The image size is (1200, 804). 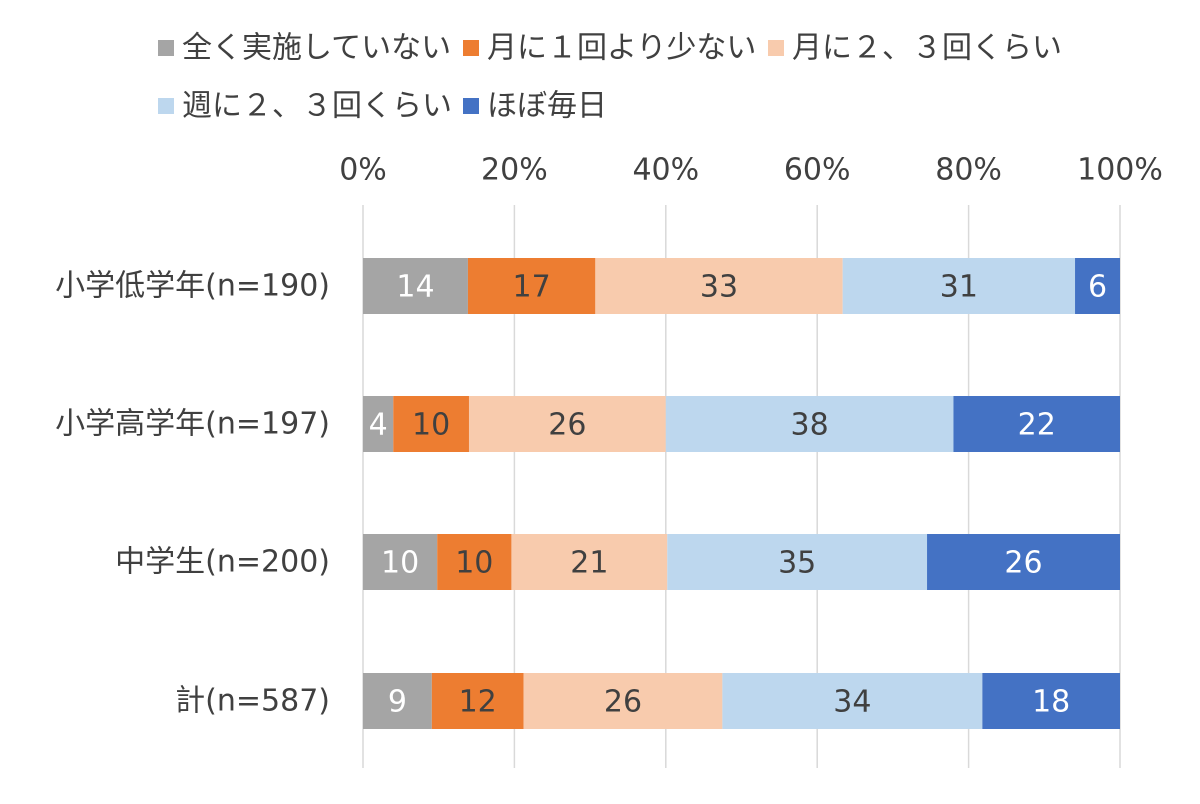 I want to click on data-label: 9, so click(x=397, y=702).